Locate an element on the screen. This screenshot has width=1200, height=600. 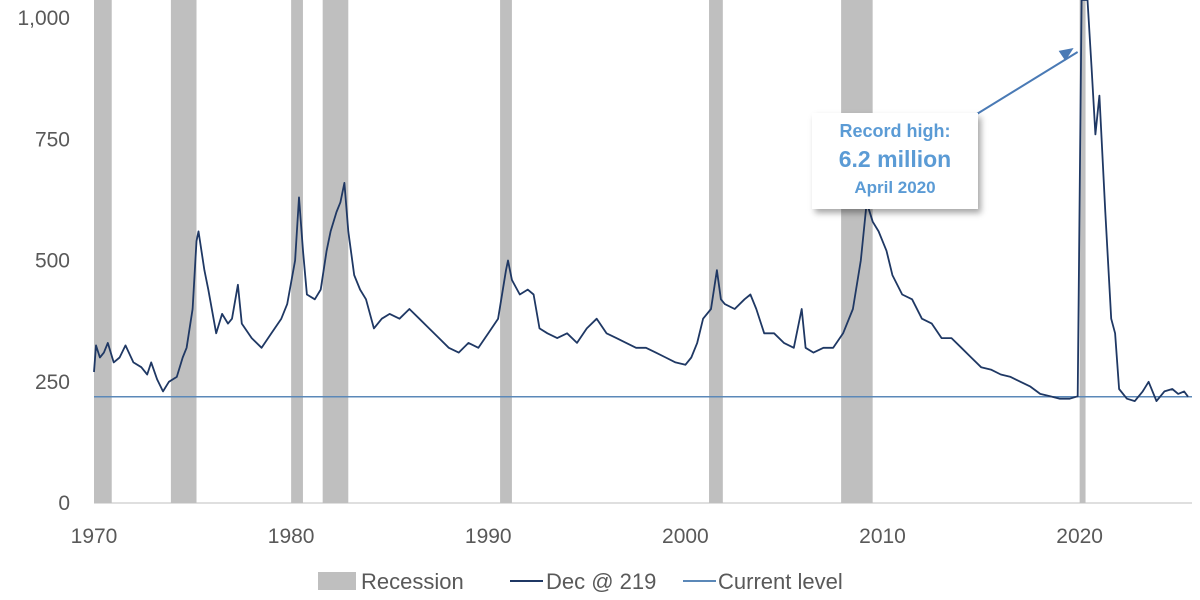
legend-label-recession: Recession is located at coordinates (412, 581).